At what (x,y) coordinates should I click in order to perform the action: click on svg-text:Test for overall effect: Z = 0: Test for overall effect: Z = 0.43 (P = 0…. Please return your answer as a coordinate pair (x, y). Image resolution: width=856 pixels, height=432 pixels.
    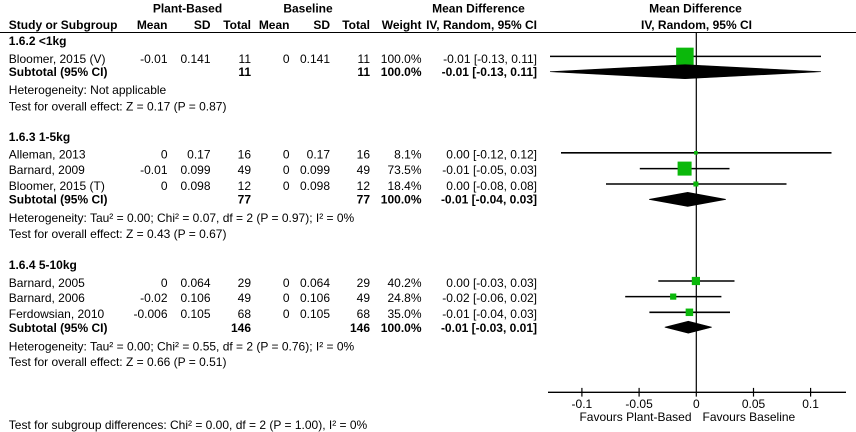
    Looking at the image, I should click on (118, 234).